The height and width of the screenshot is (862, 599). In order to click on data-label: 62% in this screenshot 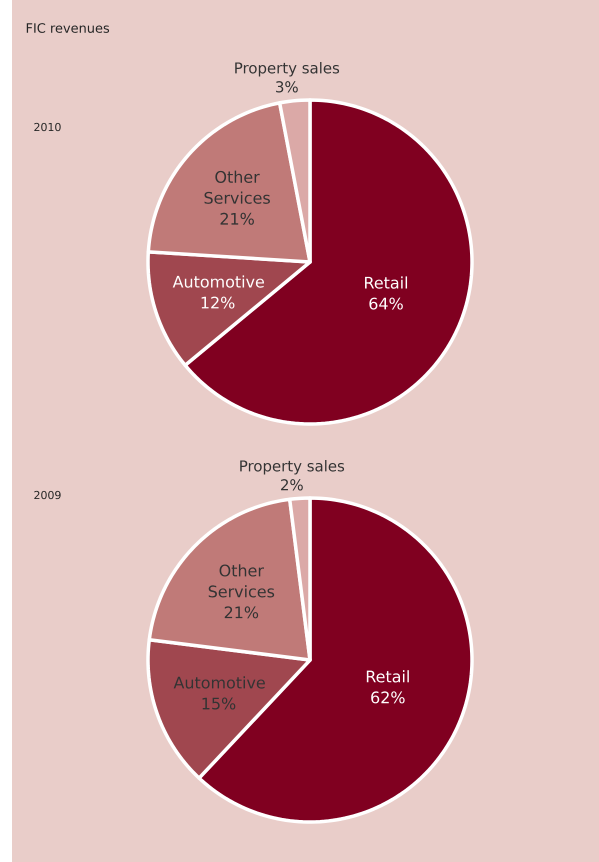, I will do `click(388, 697)`.